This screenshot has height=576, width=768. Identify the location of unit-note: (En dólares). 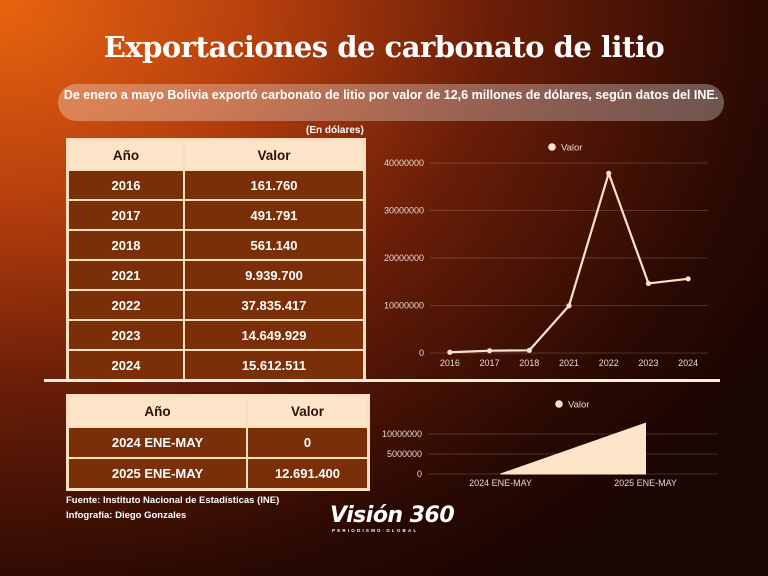
(335, 130).